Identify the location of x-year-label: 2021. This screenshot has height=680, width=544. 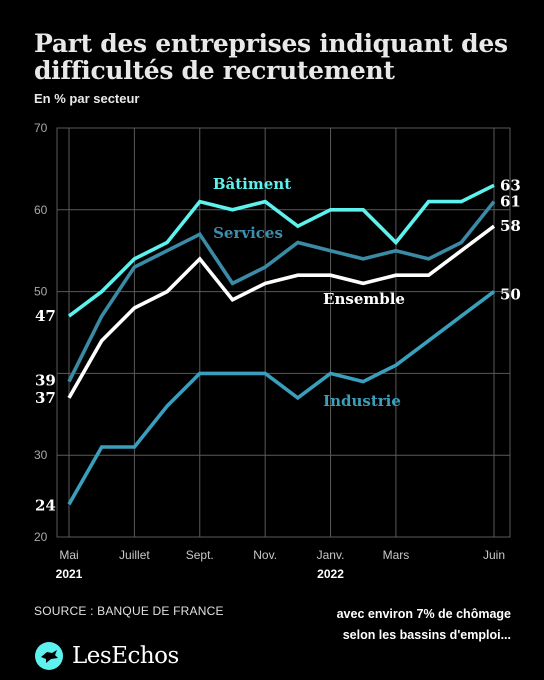
(69, 574).